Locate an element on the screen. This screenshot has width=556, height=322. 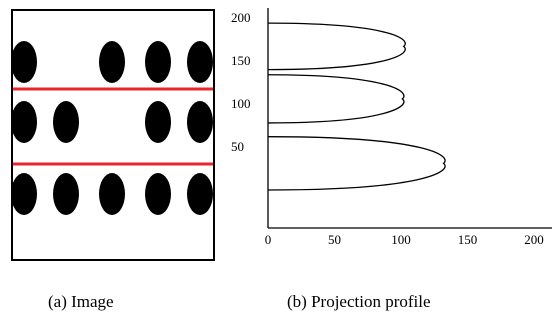
x-tick-label: 200 is located at coordinates (534, 239).